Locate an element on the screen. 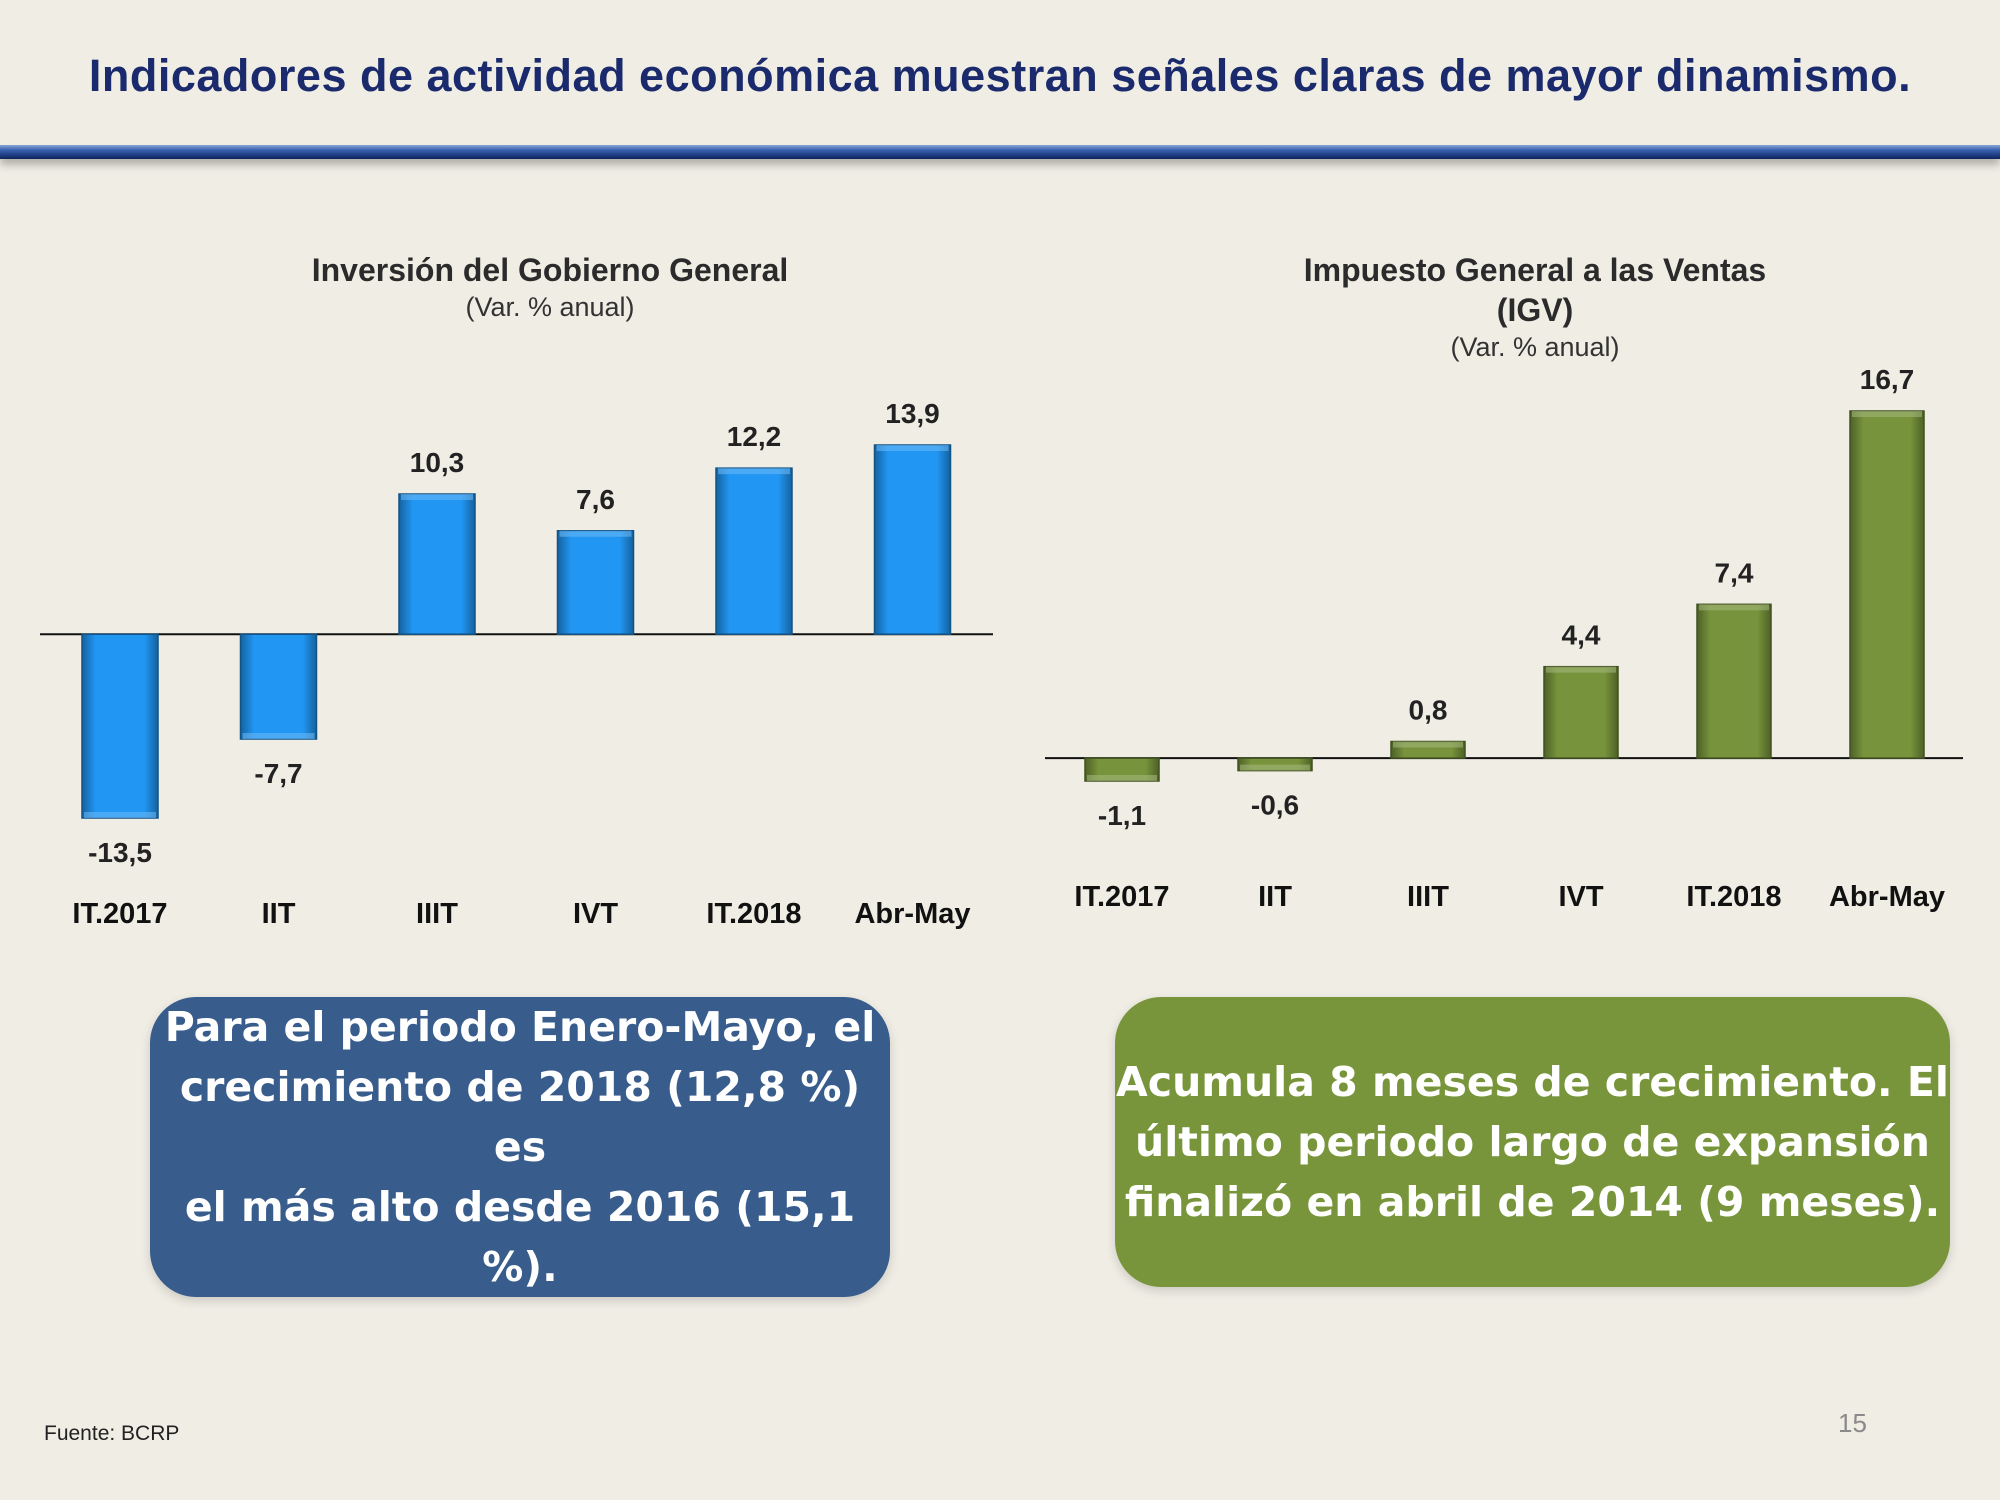 The image size is (2000, 1500). chart-left-title: Inversión del Gobierno General is located at coordinates (550, 270).